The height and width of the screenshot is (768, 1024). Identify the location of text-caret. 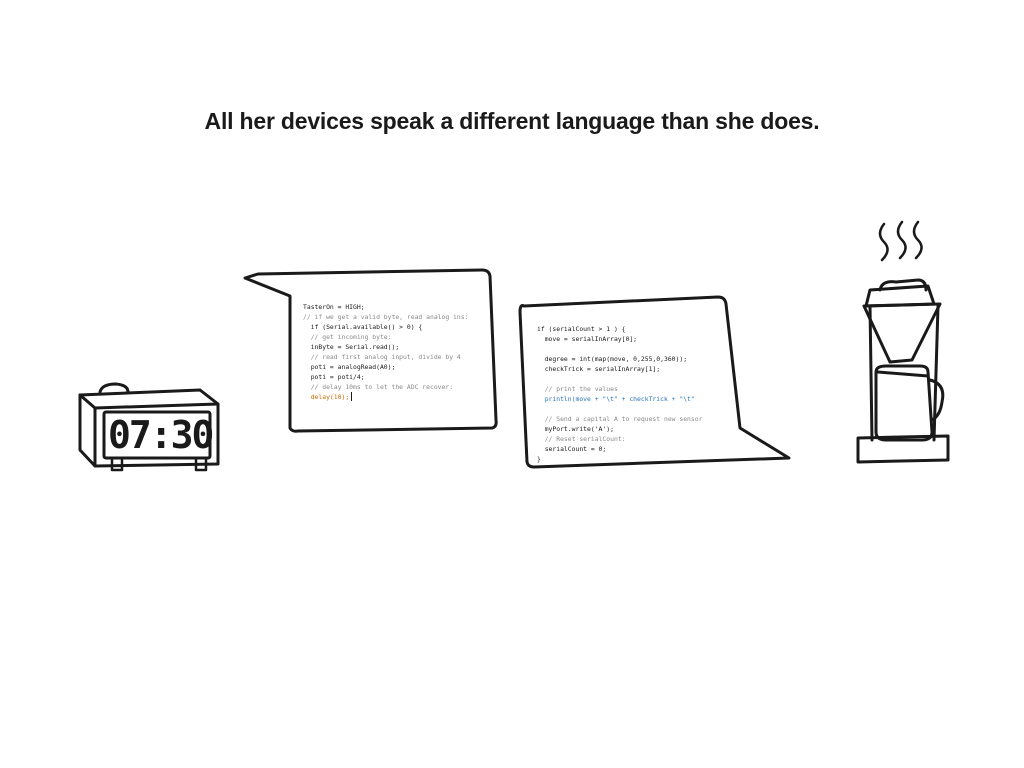
(351, 396).